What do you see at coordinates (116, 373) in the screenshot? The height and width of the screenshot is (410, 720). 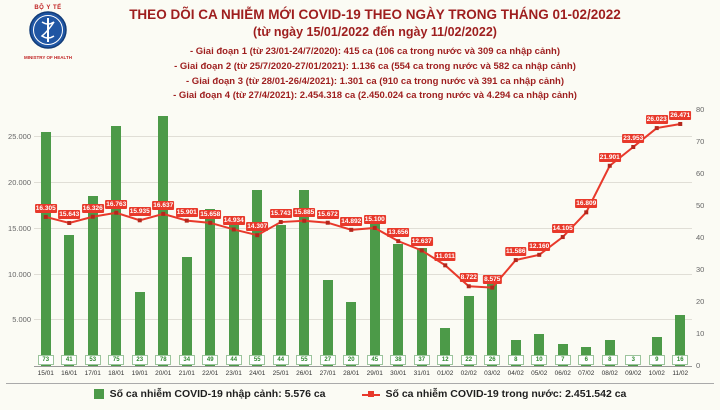 I see `x-axis-date-label: 18/01` at bounding box center [116, 373].